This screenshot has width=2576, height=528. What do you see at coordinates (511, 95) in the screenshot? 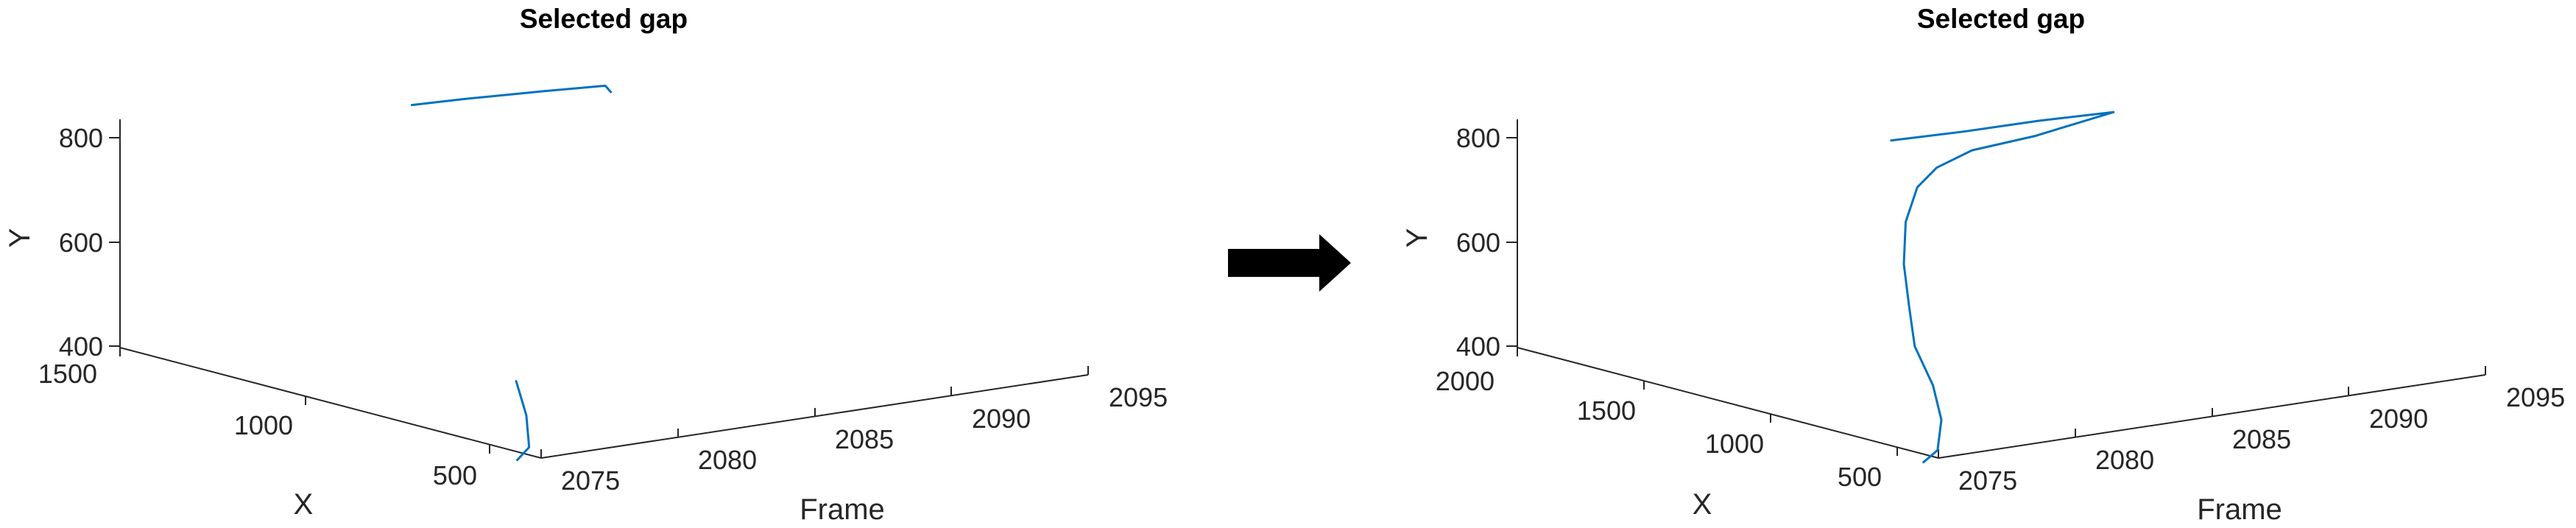
I see `trajectory-line-after` at bounding box center [511, 95].